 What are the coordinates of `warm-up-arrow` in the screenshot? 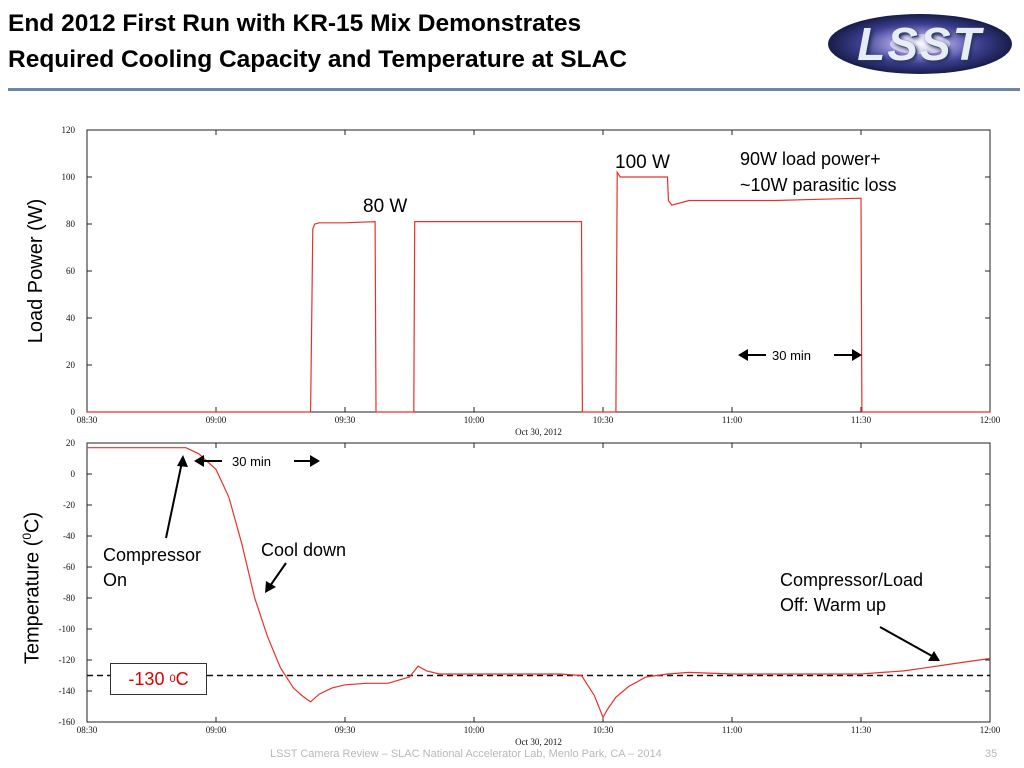 It's located at (906, 641).